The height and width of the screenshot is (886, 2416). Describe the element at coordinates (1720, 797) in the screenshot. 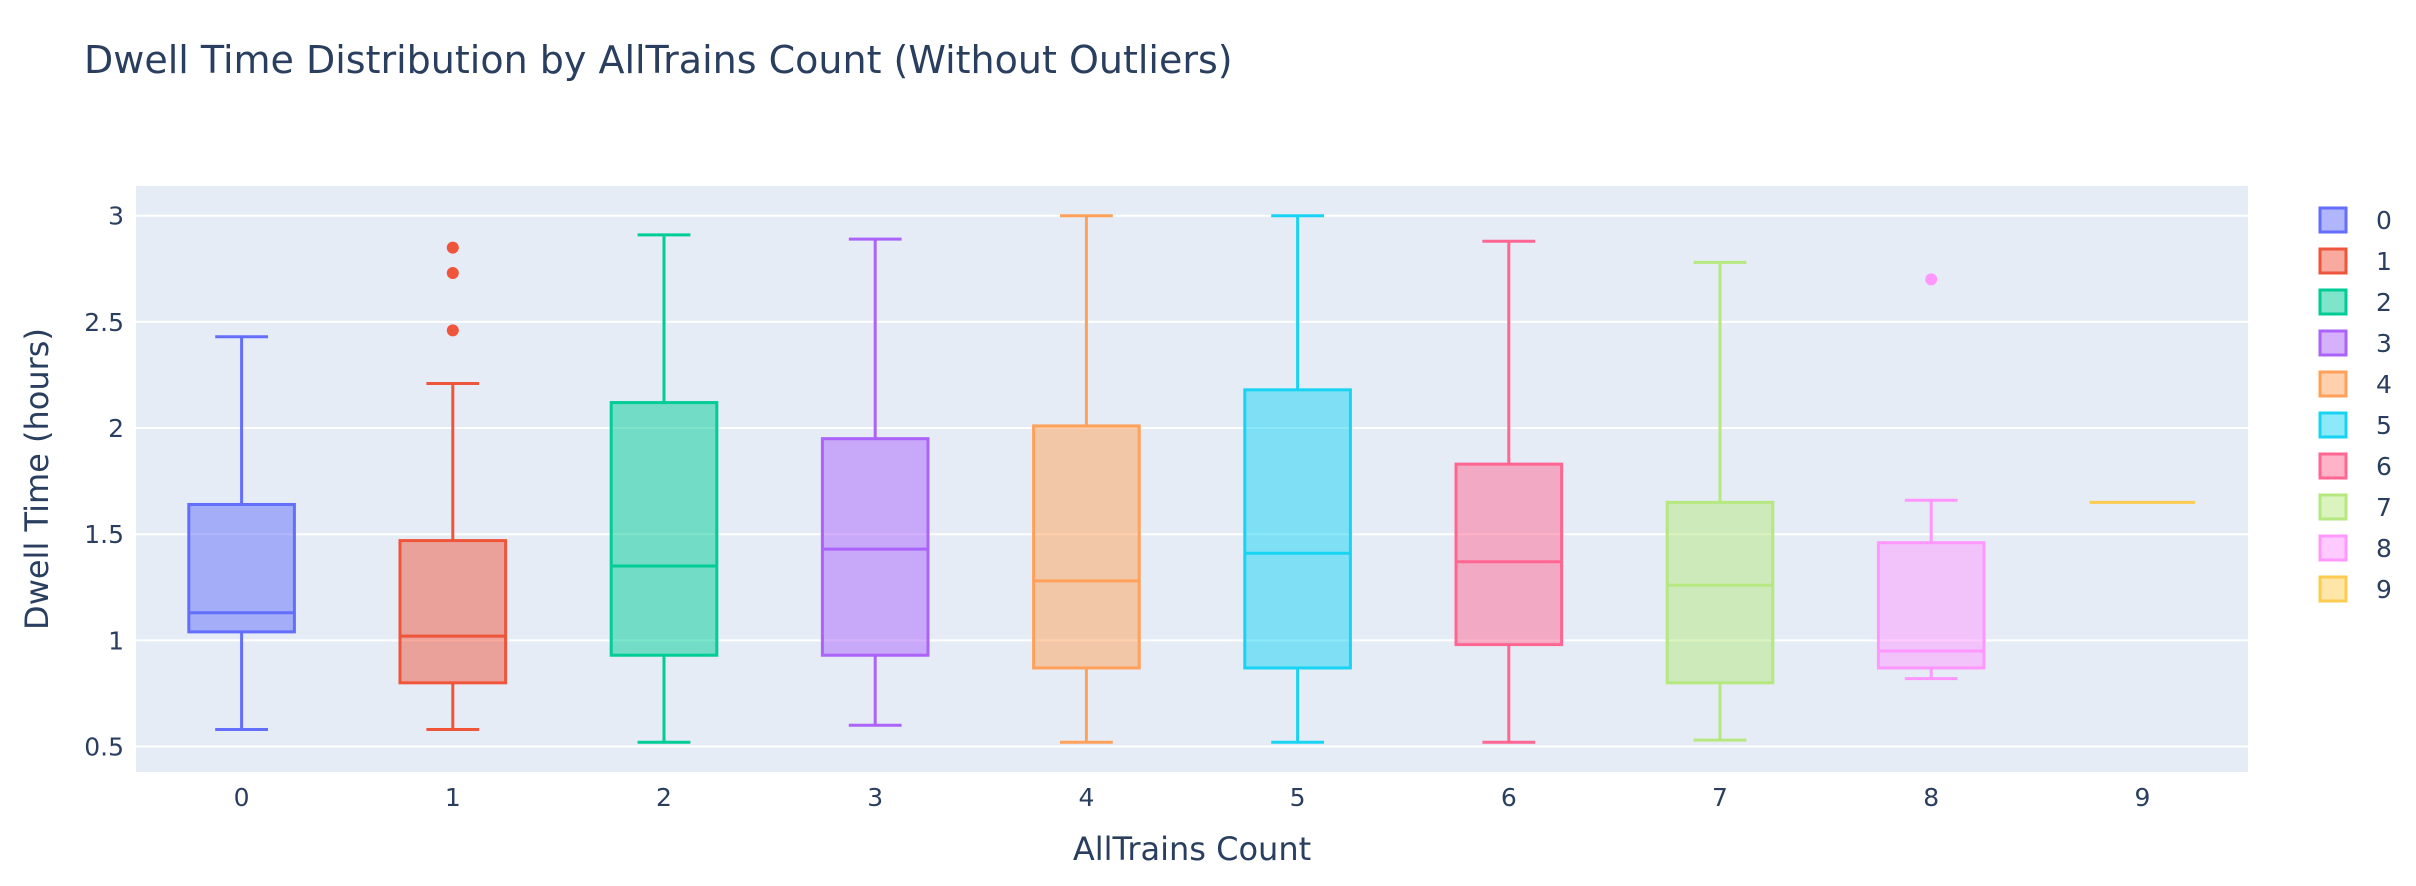

I see `x-tick-label: 7` at that location.